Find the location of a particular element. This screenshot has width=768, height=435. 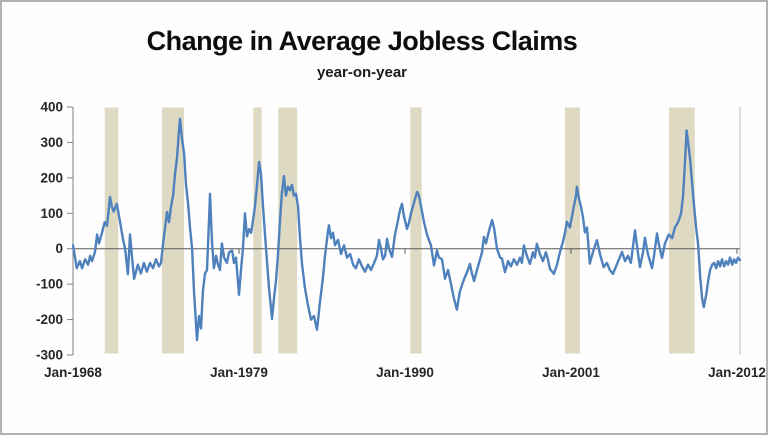

x-tick-label: Jan-1968 is located at coordinates (73, 372).